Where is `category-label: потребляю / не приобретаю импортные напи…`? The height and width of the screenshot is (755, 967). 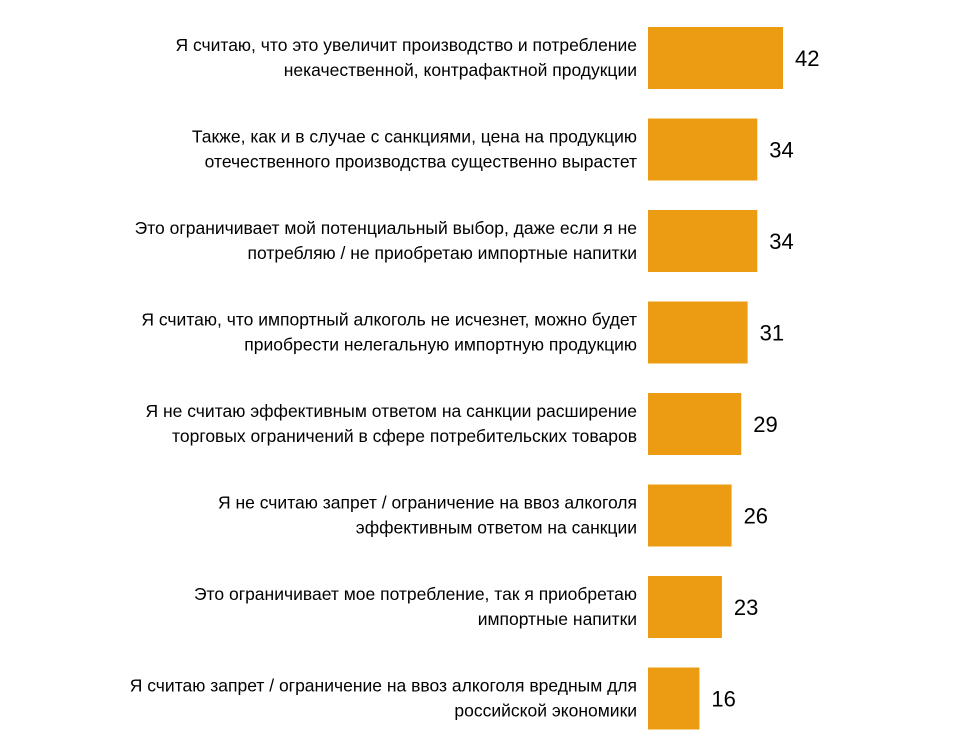
category-label: потребляю / не приобретаю импортные напи… is located at coordinates (442, 253).